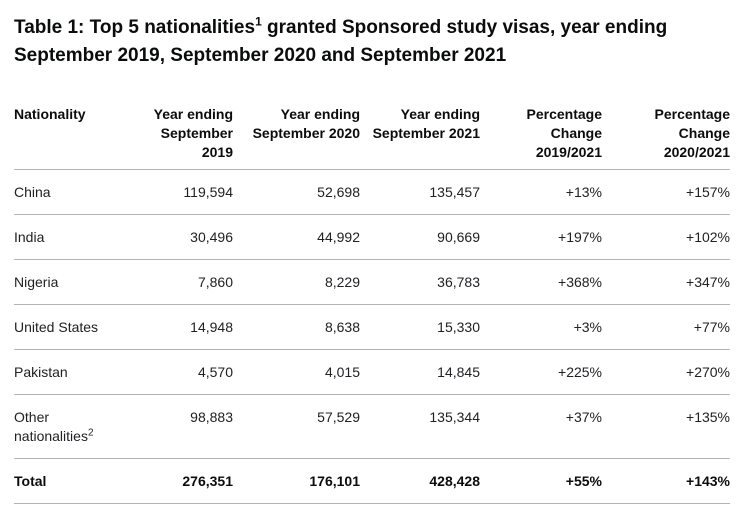 The image size is (744, 512). I want to click on value-cell: 8,638, so click(296, 327).